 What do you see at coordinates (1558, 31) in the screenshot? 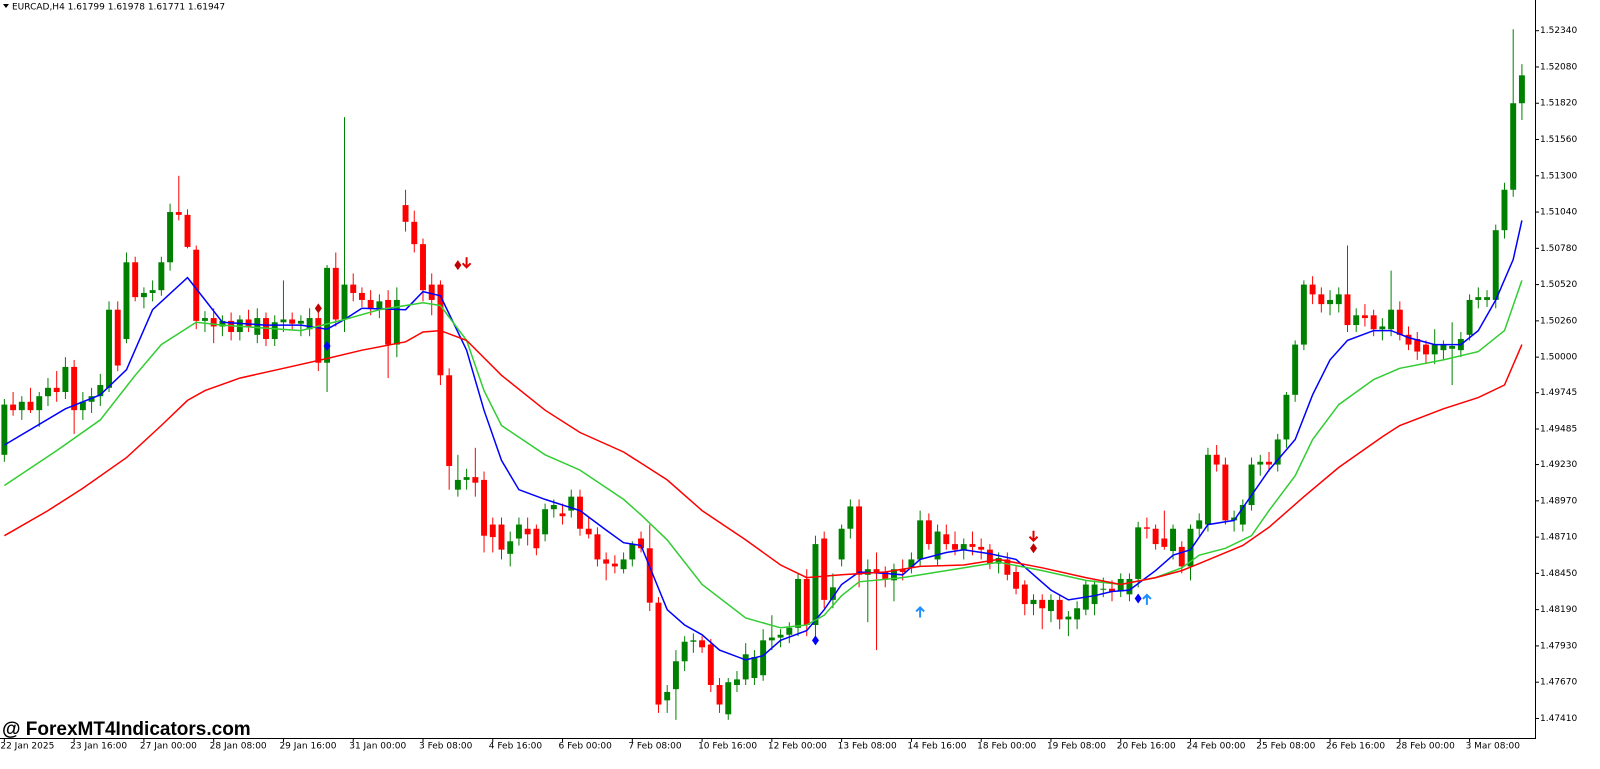
I see `y-tick-label: 1.52340` at bounding box center [1558, 31].